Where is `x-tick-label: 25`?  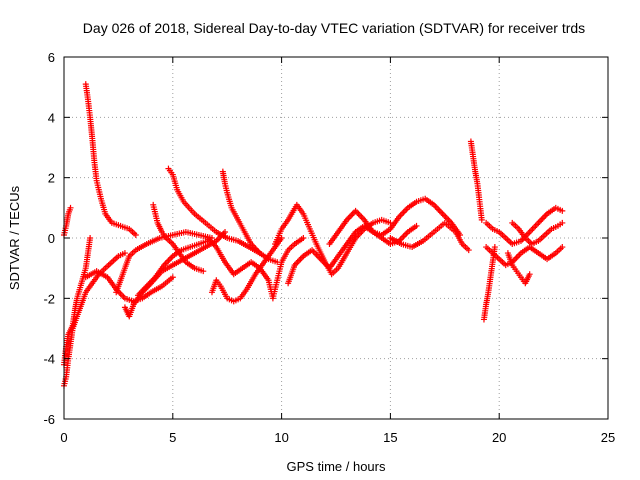 x-tick-label: 25 is located at coordinates (608, 437).